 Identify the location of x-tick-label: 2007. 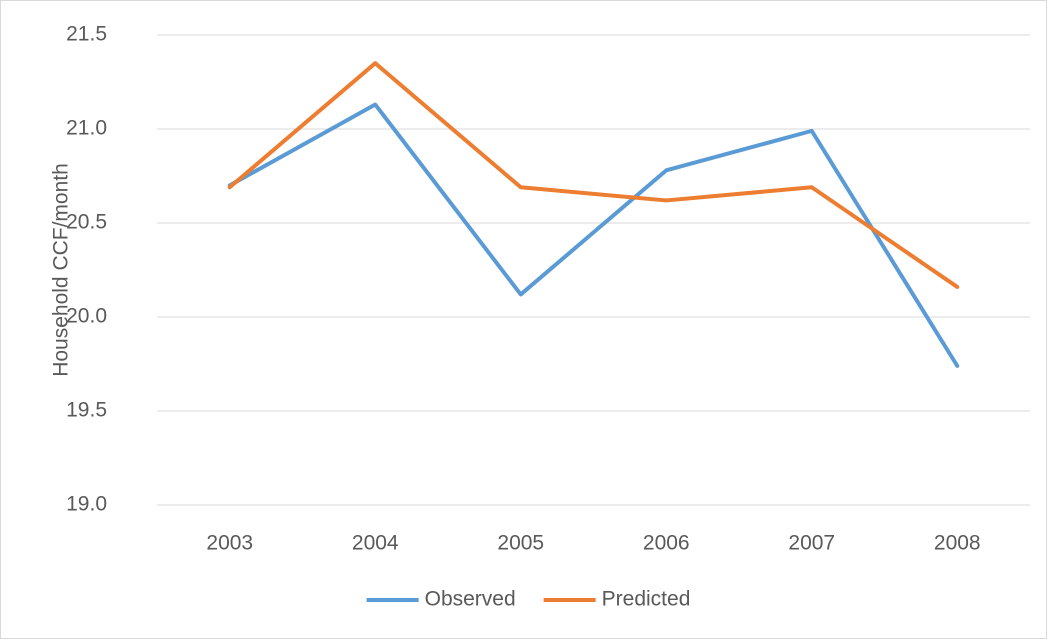
(811, 543).